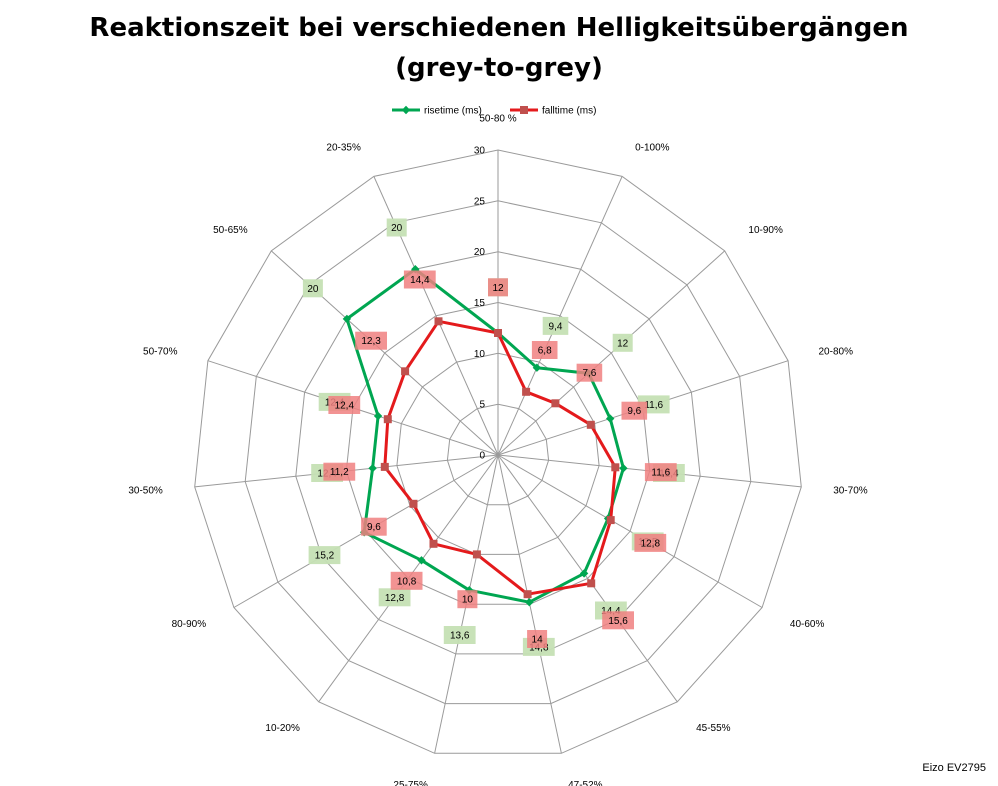 This screenshot has height=786, width=998. I want to click on svg-text: 13,6, so click(460, 636).